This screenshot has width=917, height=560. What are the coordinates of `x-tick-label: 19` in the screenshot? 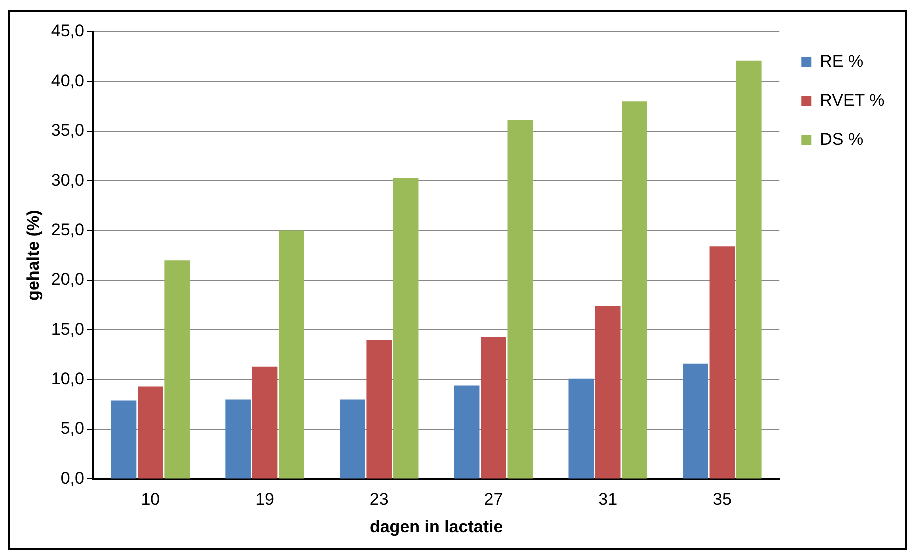 It's located at (265, 500).